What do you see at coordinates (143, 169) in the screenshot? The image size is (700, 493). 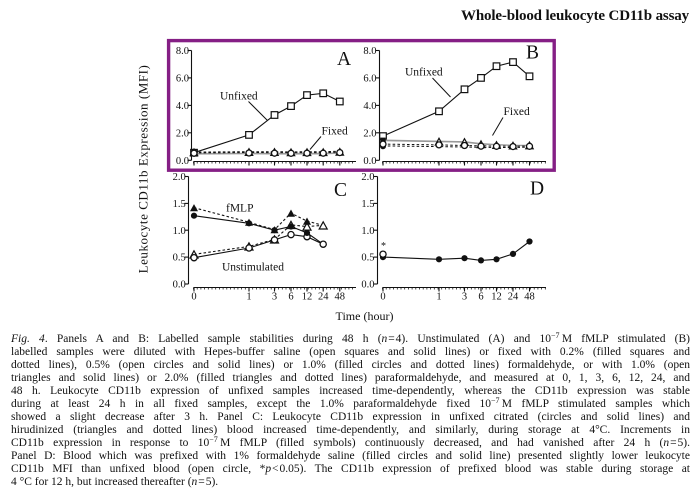 I see `svg-text:Leukocyte CD11b Expression (MF: Leukocyte CD11b Expression (MFI)` at bounding box center [143, 169].